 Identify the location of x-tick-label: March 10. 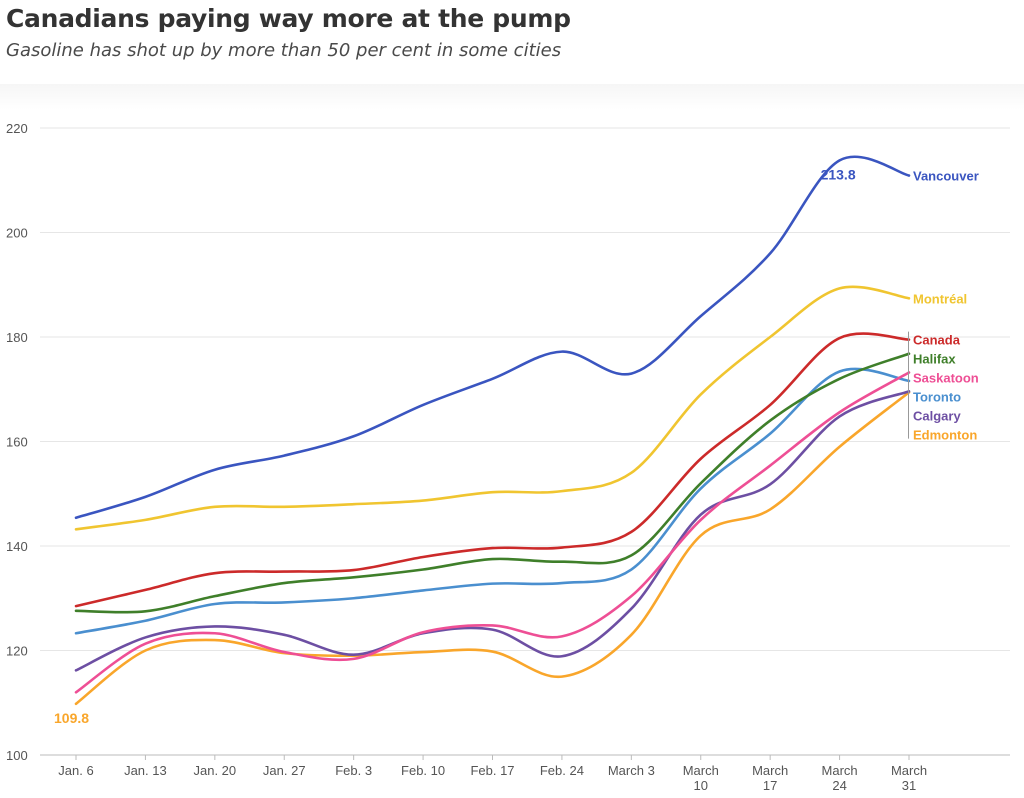
(701, 778).